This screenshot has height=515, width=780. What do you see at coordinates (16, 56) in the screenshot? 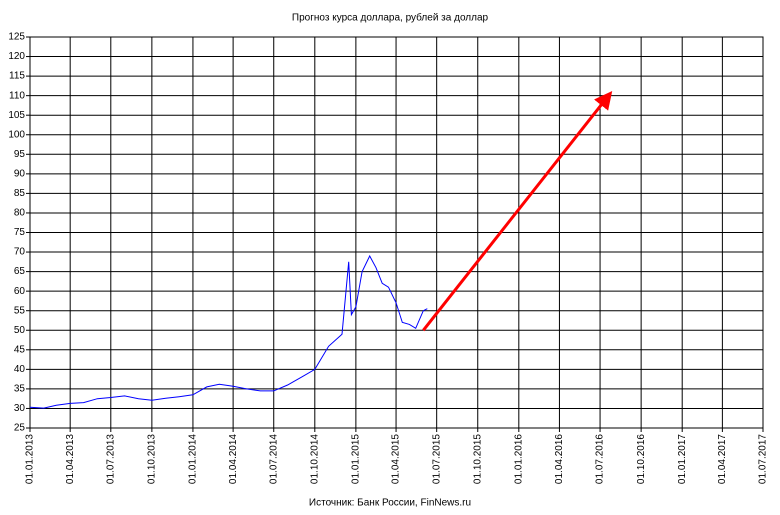
I see `y-tick-label: 120` at bounding box center [16, 56].